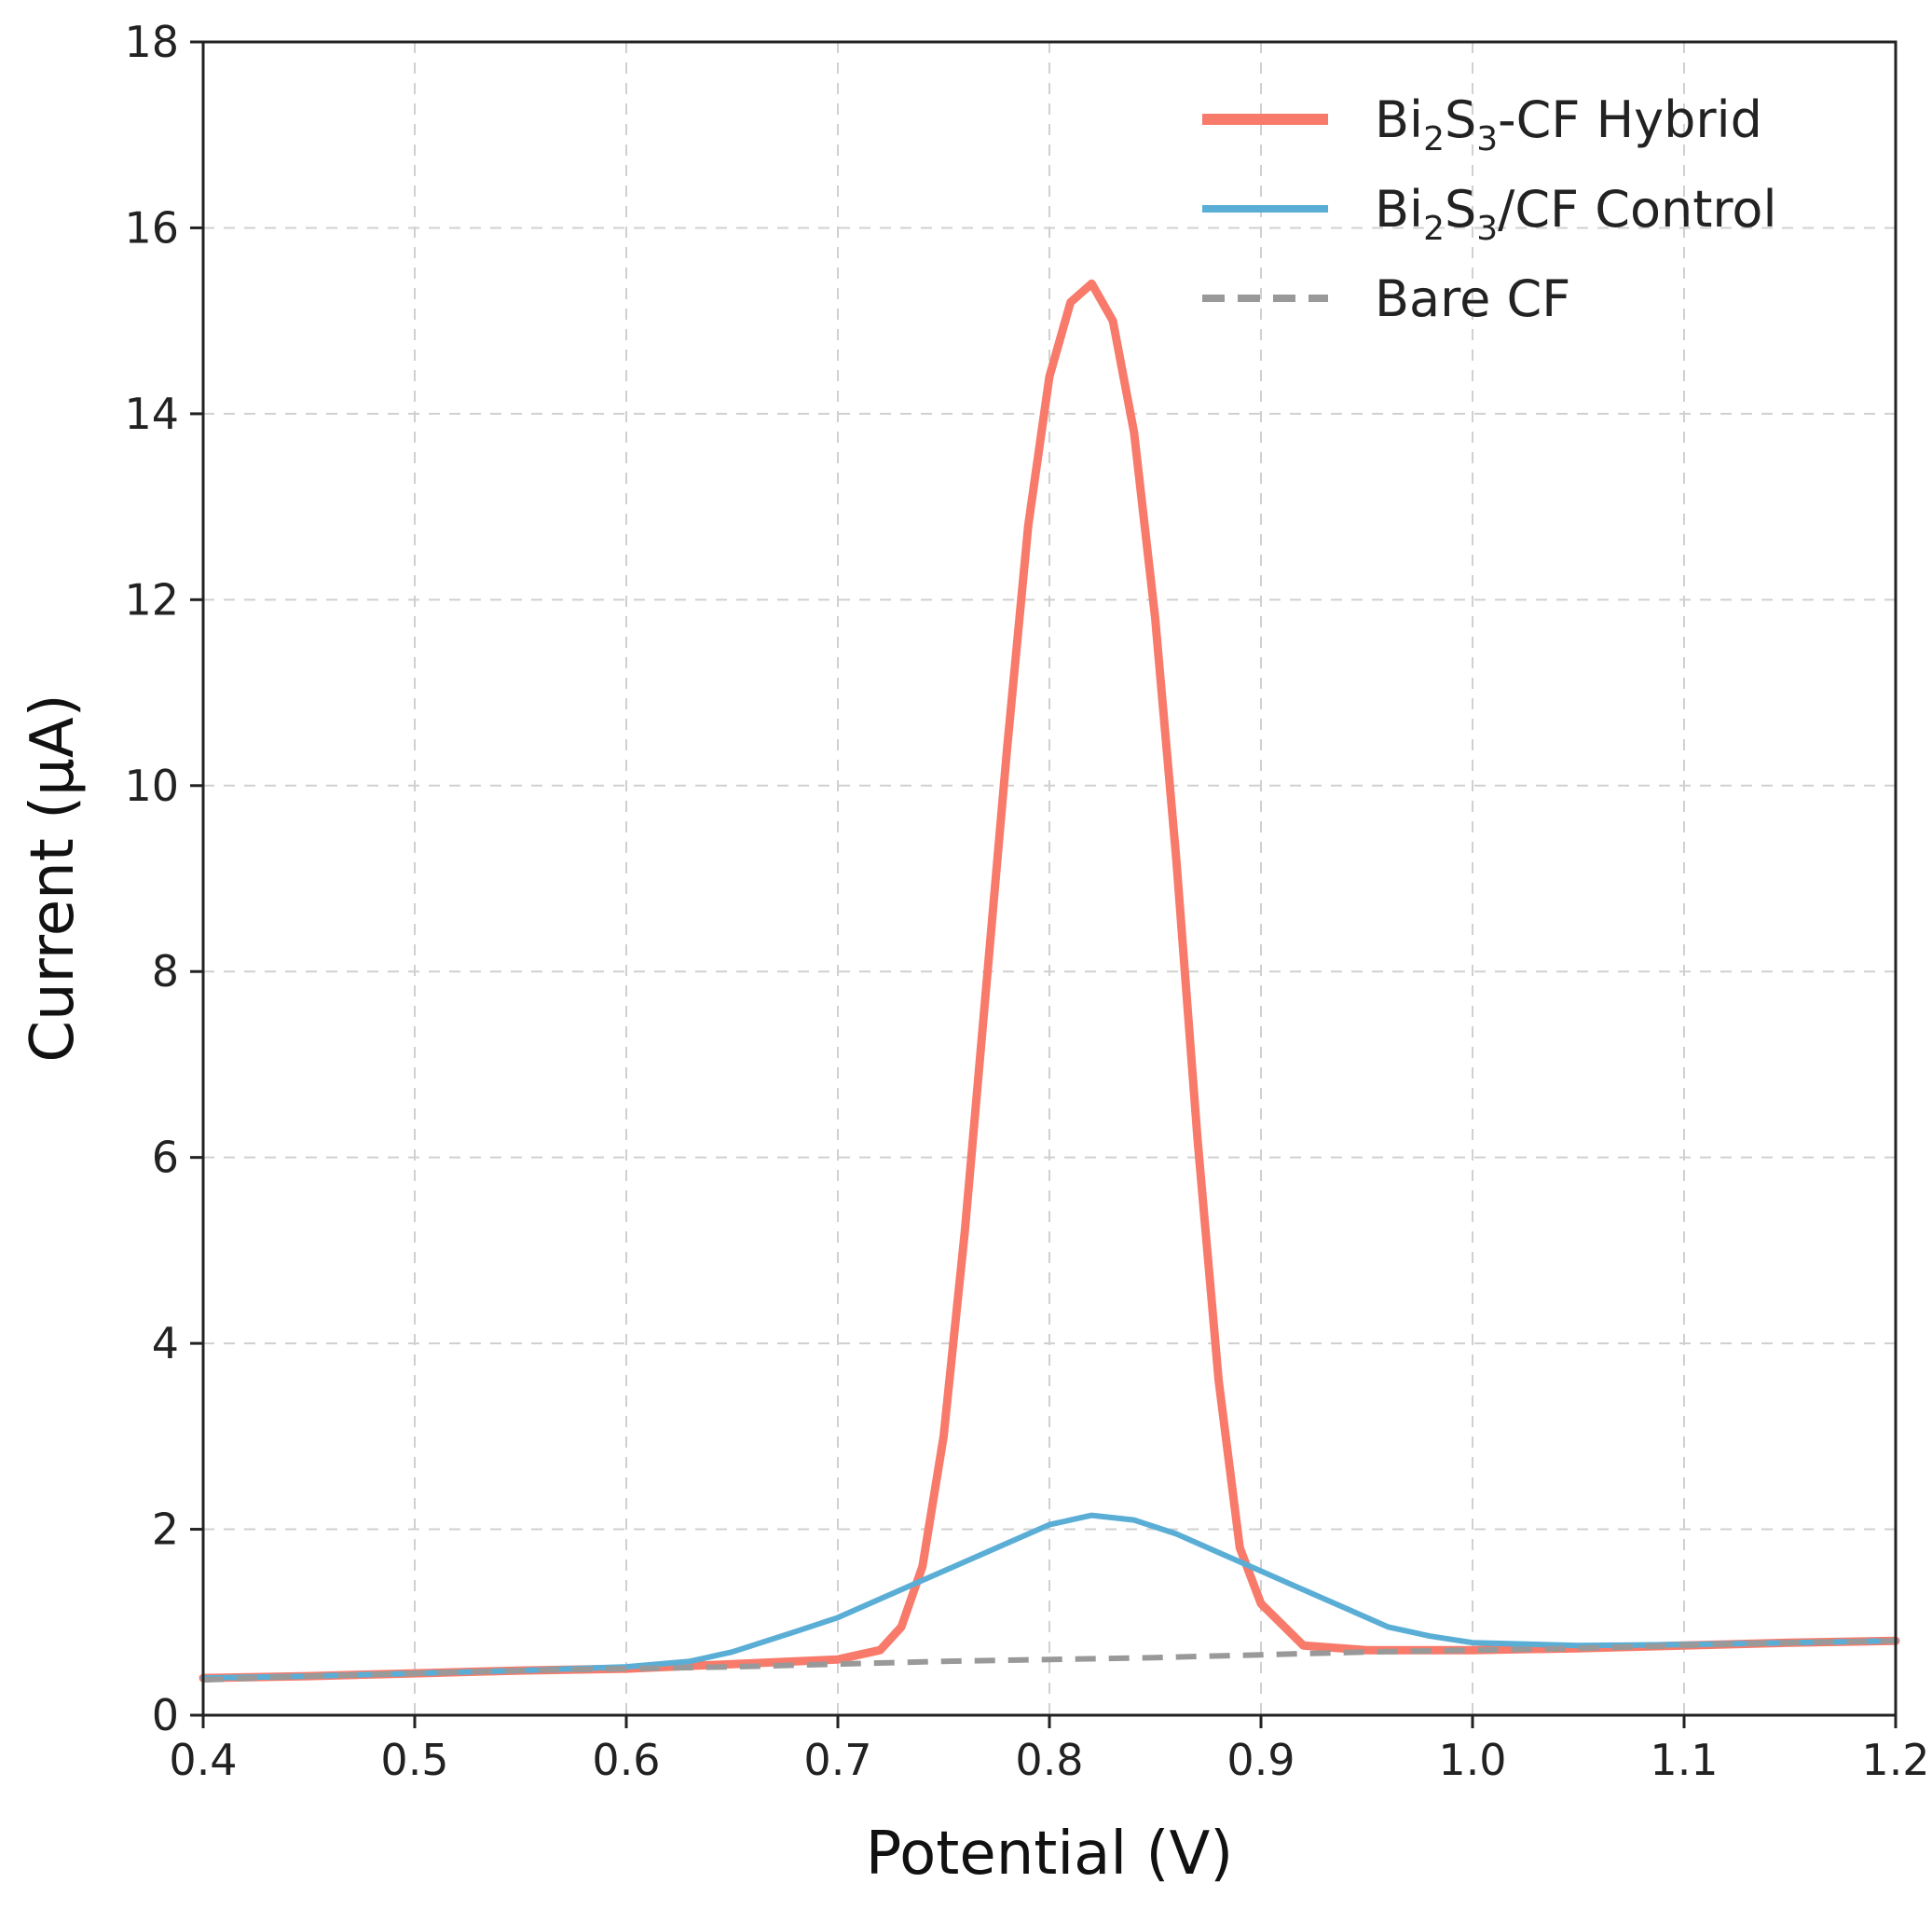 The image size is (1932, 1924). What do you see at coordinates (203, 1760) in the screenshot?
I see `x-tick-label: 0.4` at bounding box center [203, 1760].